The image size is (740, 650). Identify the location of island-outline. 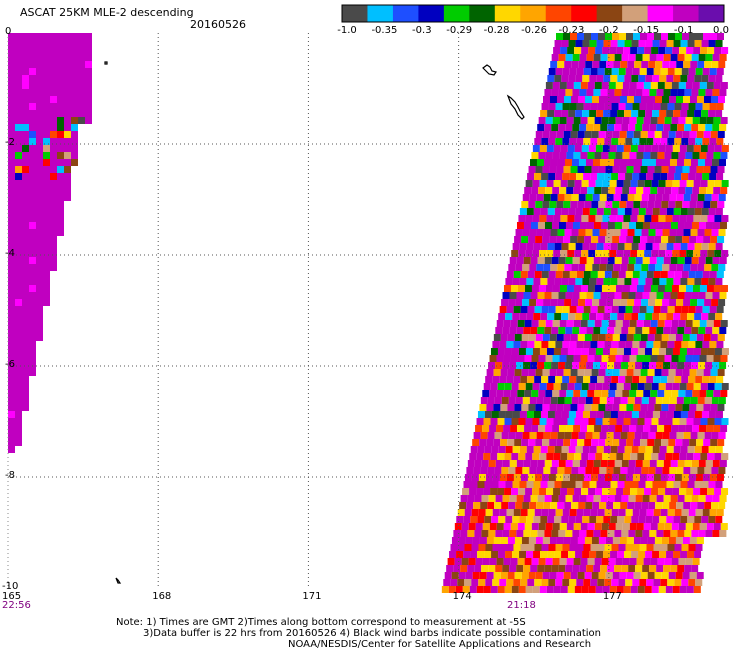
(515, 107).